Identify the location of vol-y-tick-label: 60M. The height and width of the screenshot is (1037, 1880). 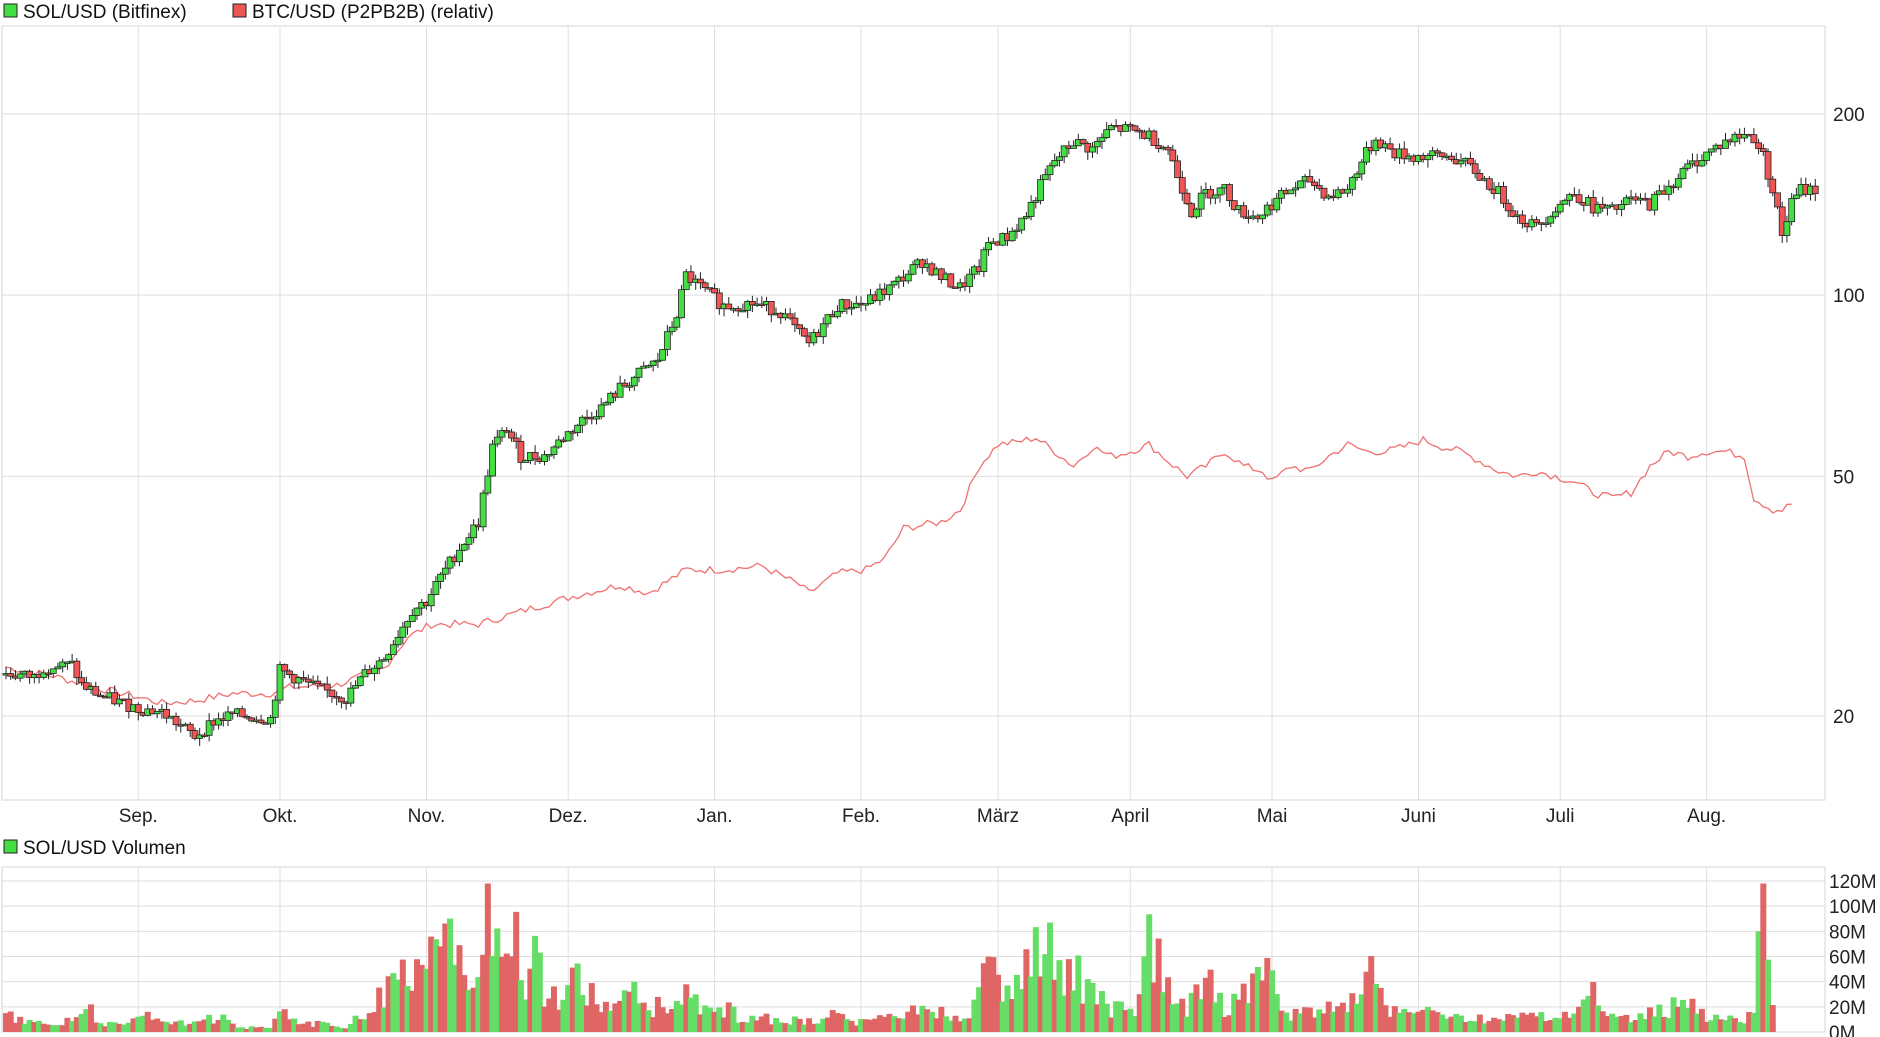
(1847, 958).